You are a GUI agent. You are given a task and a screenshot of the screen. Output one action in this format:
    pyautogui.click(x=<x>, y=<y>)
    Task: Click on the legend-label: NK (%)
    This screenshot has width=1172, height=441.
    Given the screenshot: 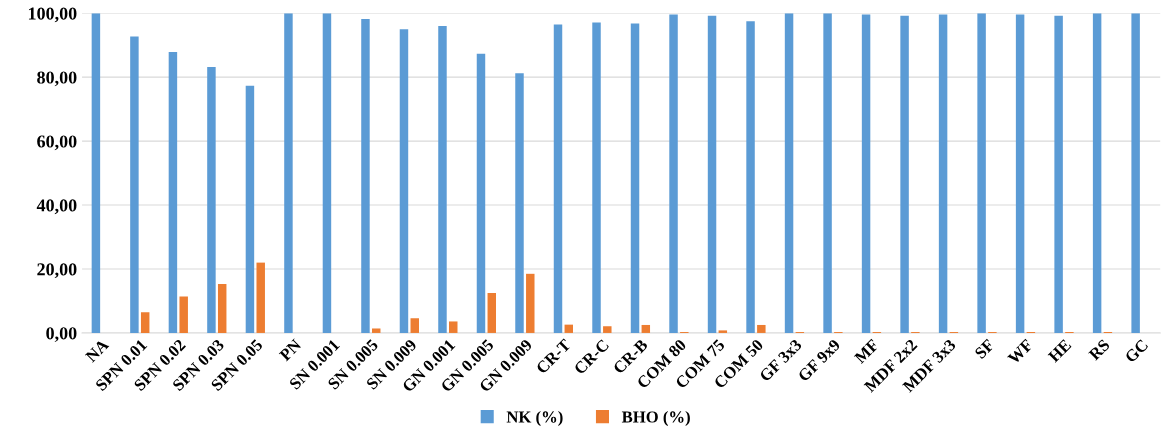 What is the action you would take?
    pyautogui.click(x=534, y=418)
    